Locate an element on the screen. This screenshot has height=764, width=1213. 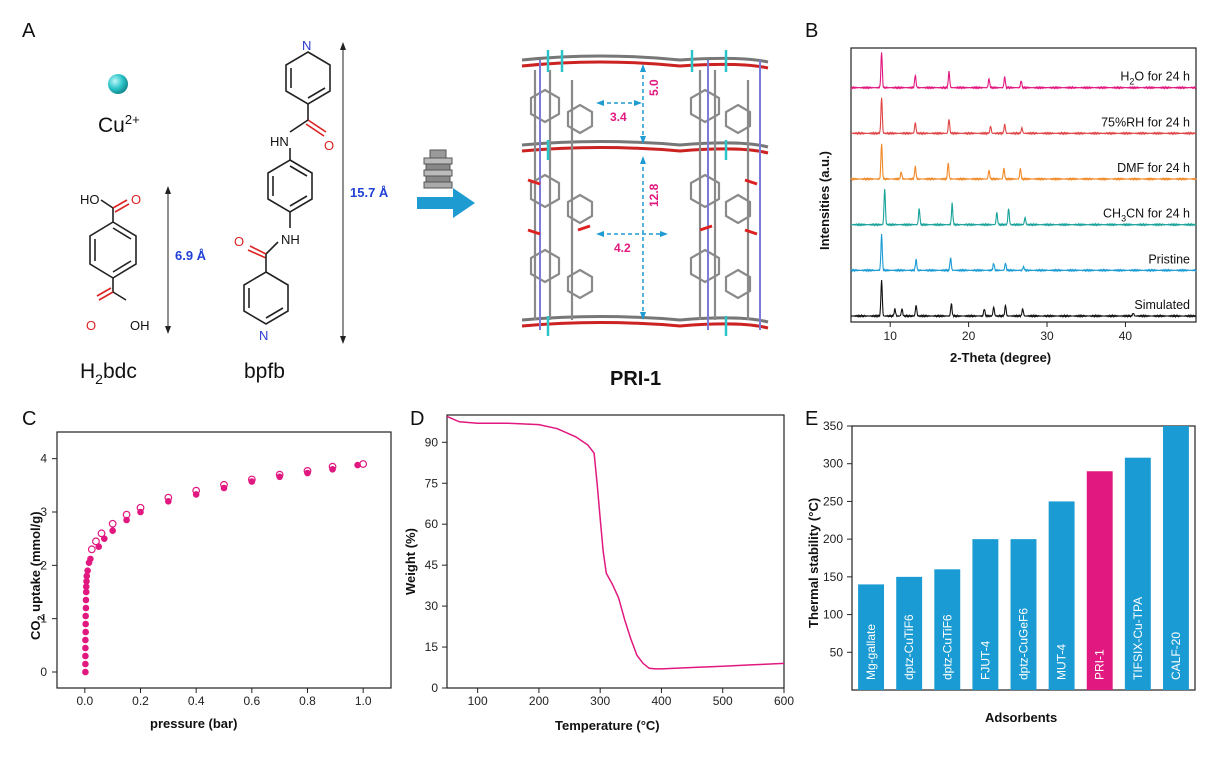
panel-d-xtick-label: 300 is located at coordinates (600, 701).